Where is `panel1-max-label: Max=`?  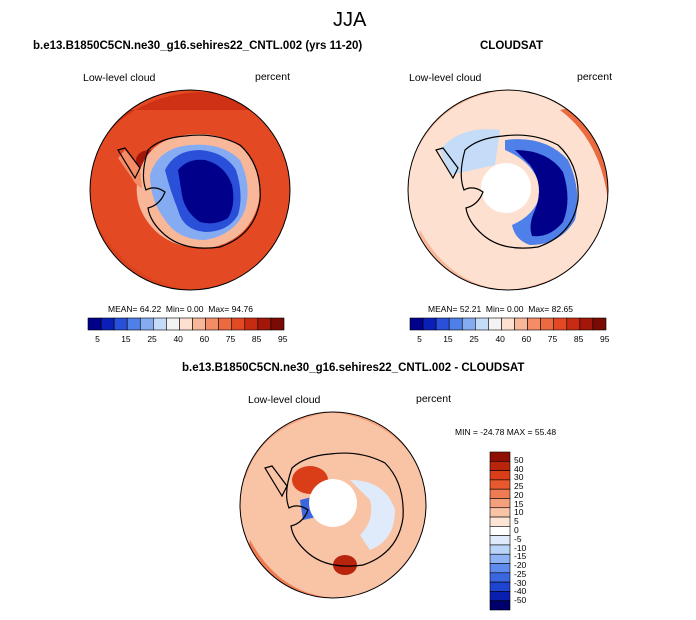 panel1-max-label: Max= is located at coordinates (219, 309).